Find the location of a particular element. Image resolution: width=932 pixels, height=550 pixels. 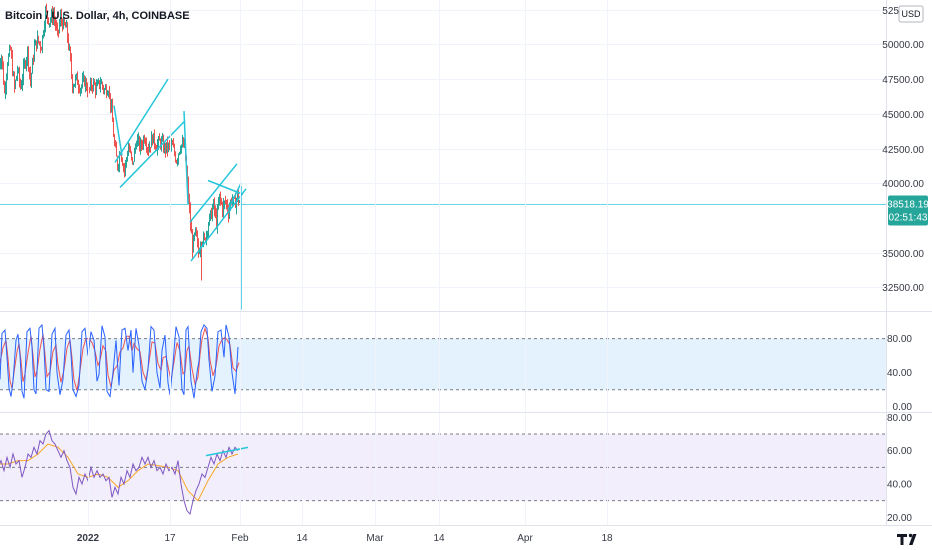

price-axis-label: 40000.00 is located at coordinates (903, 184).